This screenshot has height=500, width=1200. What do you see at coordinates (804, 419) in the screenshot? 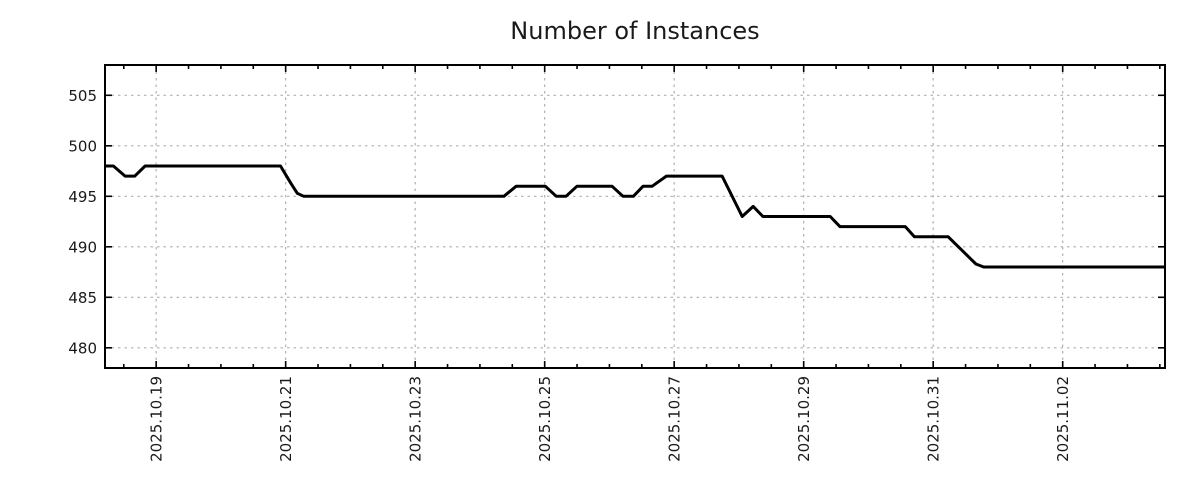
I see `x-tick-label: 2025.10.29` at bounding box center [804, 419].